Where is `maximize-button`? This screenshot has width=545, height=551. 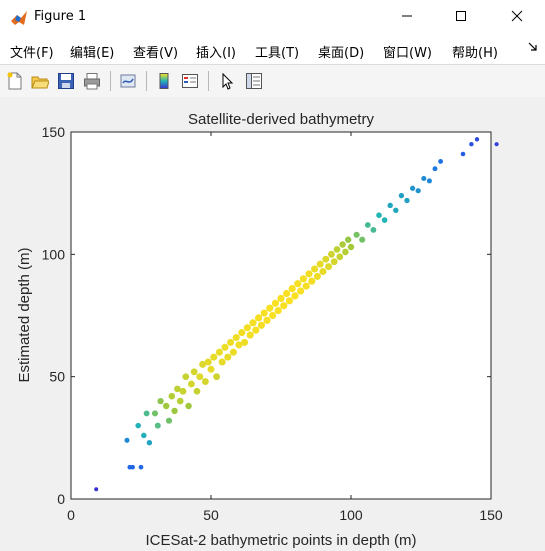
maximize-button is located at coordinates (461, 18).